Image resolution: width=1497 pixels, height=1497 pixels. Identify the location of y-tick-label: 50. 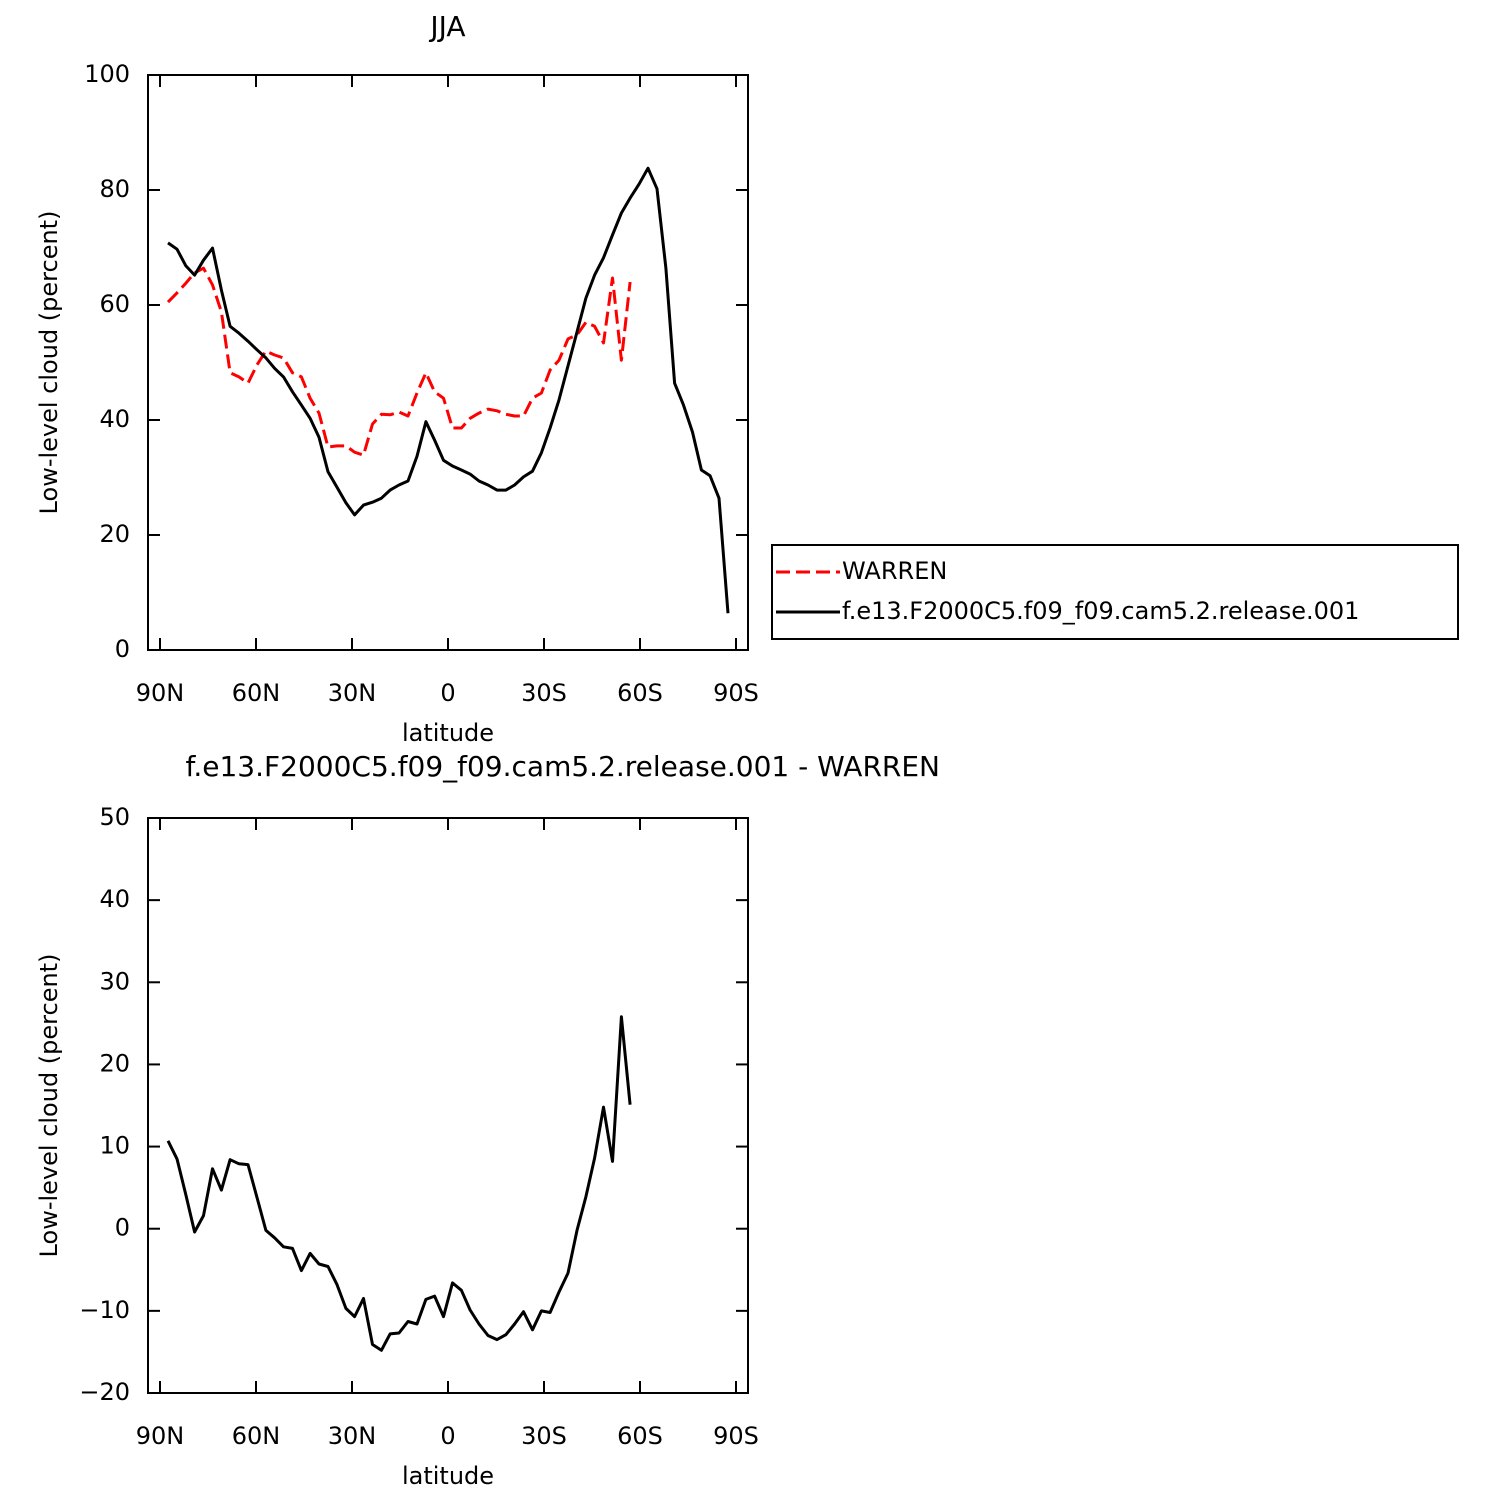
(114, 817).